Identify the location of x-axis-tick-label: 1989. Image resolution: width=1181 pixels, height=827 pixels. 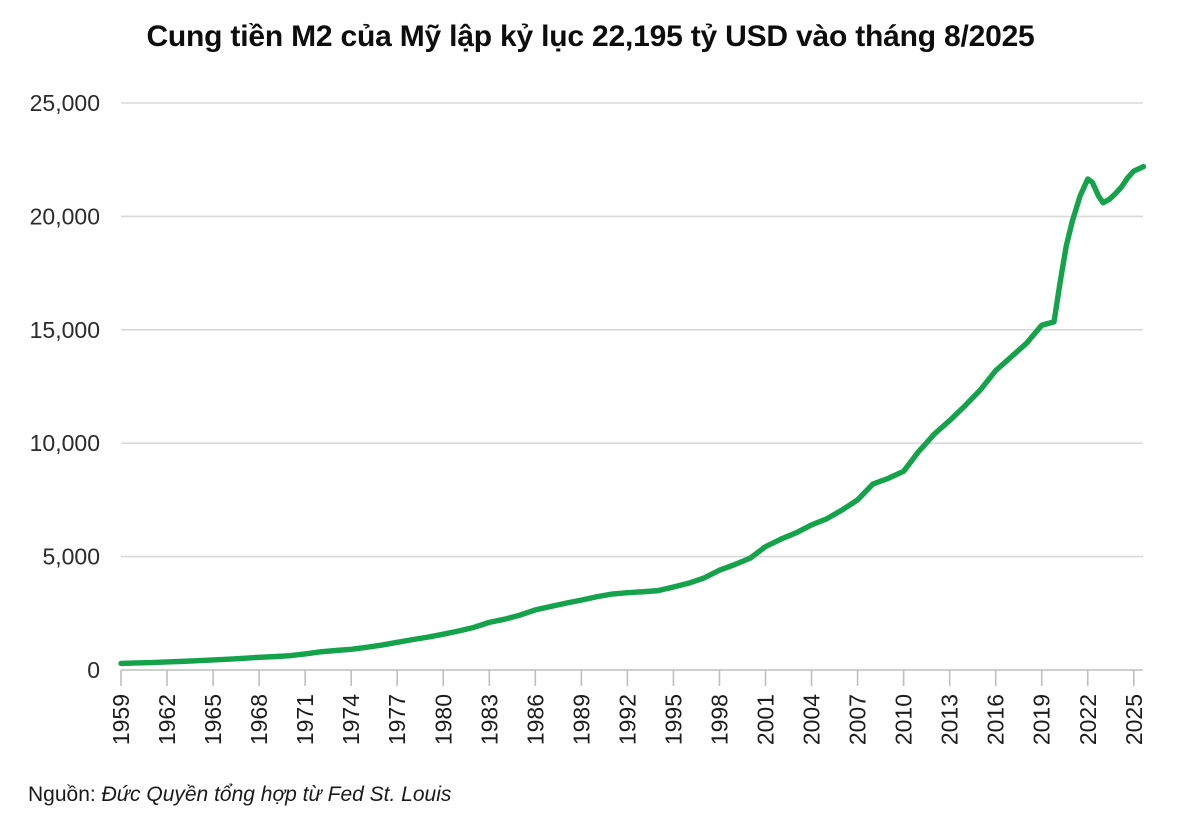
(581, 719).